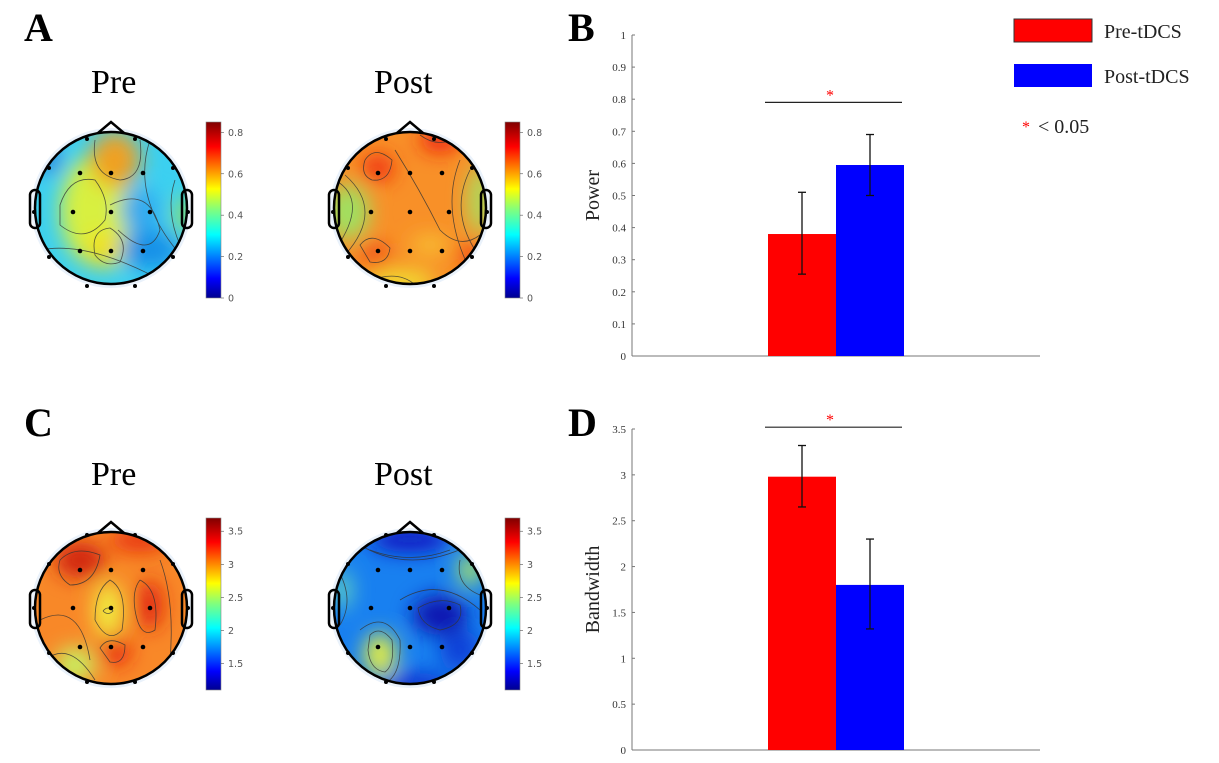  I want to click on y-axis-label: Bandwidth, so click(593, 590).